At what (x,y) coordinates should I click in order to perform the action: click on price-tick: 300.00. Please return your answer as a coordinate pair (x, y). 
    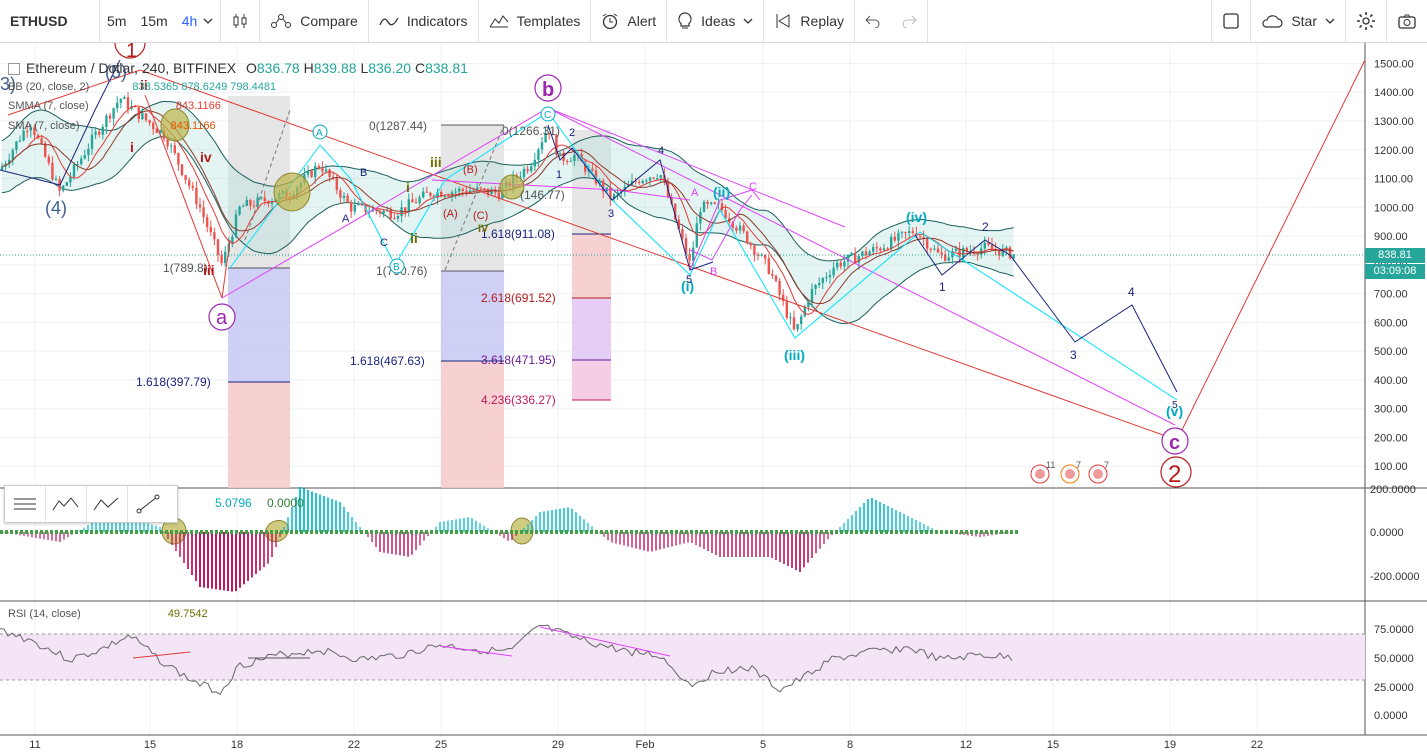
    Looking at the image, I should click on (1391, 410).